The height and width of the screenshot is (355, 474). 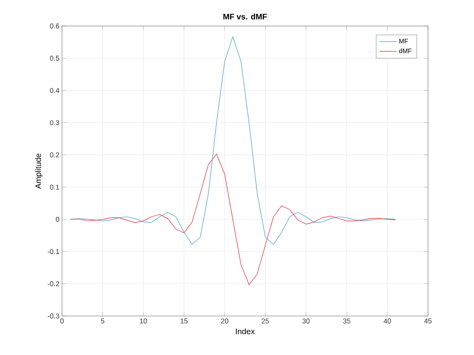 I want to click on x-axis-title: Index, so click(x=245, y=331).